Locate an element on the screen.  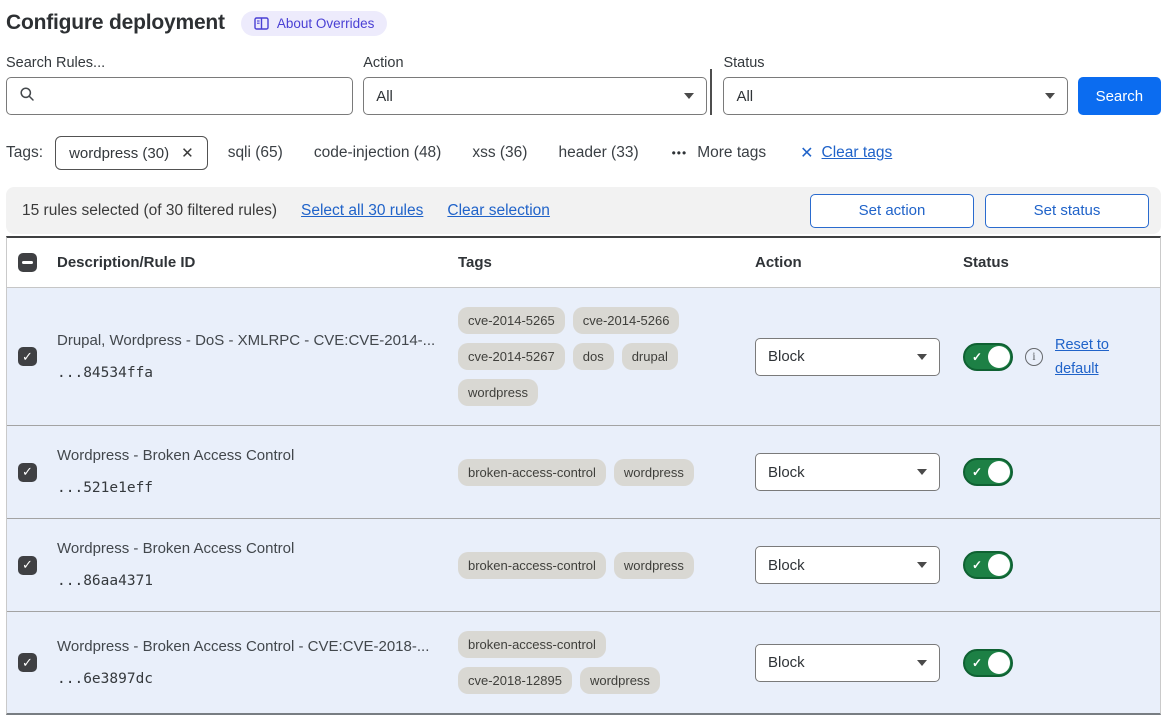
search-button: Search is located at coordinates (1119, 96).